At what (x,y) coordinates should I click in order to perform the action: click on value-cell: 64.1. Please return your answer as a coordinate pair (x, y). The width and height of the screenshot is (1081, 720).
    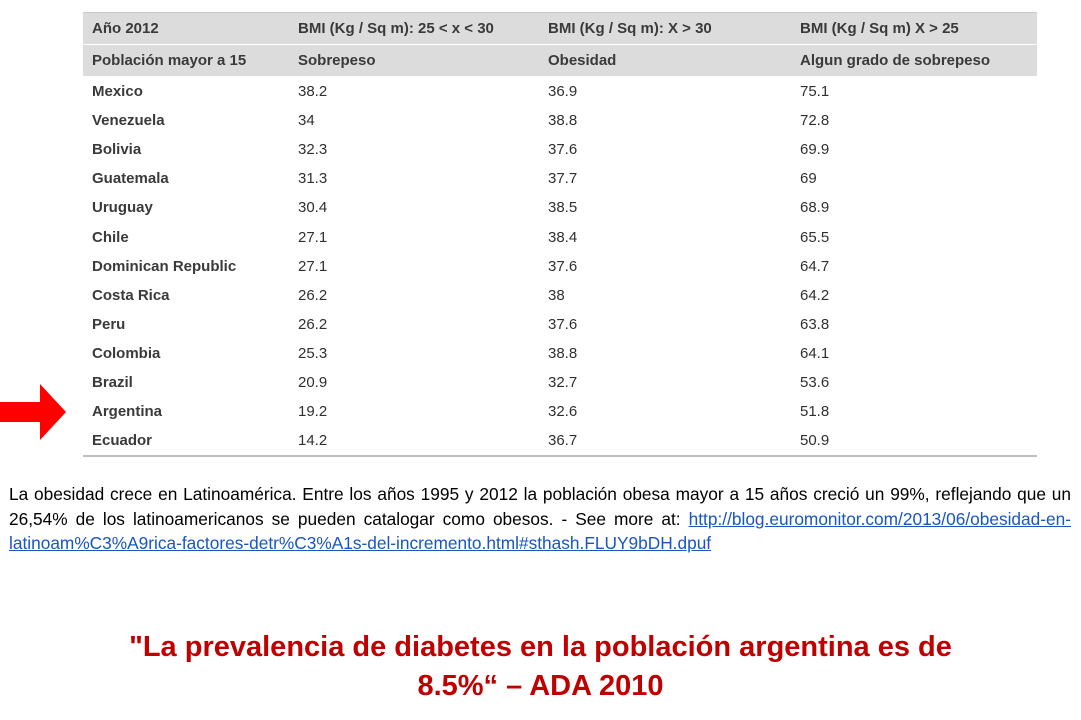
    Looking at the image, I should click on (815, 353).